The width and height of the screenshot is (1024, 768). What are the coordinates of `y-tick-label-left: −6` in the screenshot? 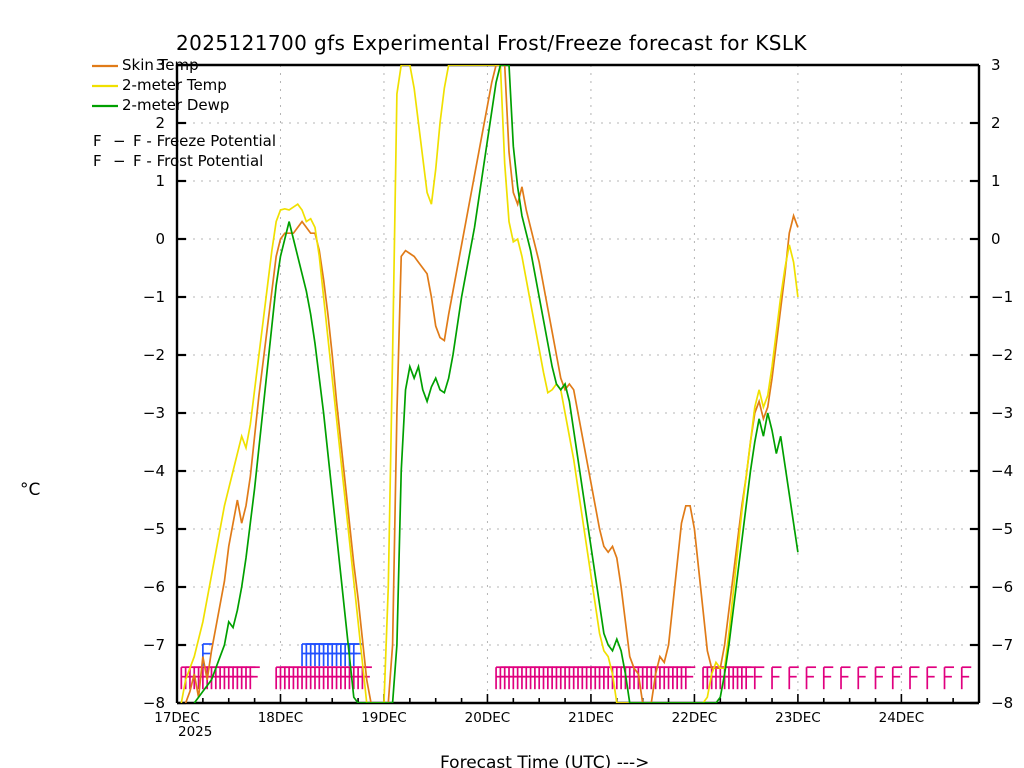 It's located at (154, 587).